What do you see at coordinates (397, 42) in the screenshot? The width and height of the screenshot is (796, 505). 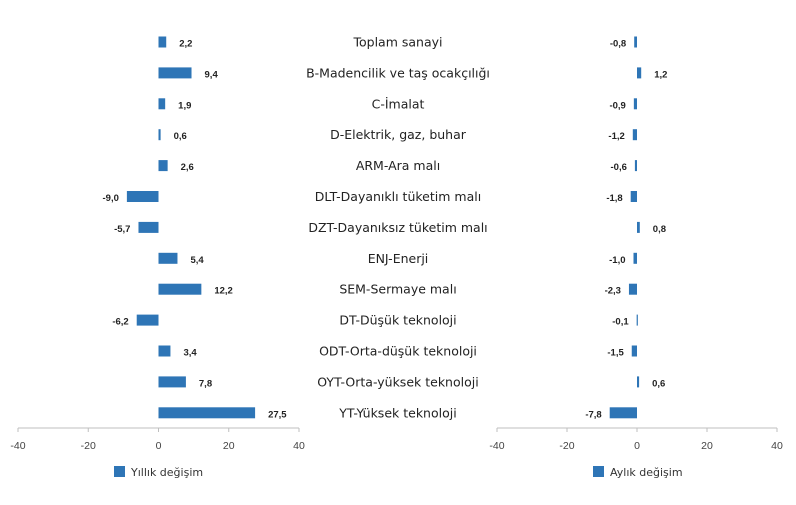 I see `category-label: Toplam sanayi` at bounding box center [397, 42].